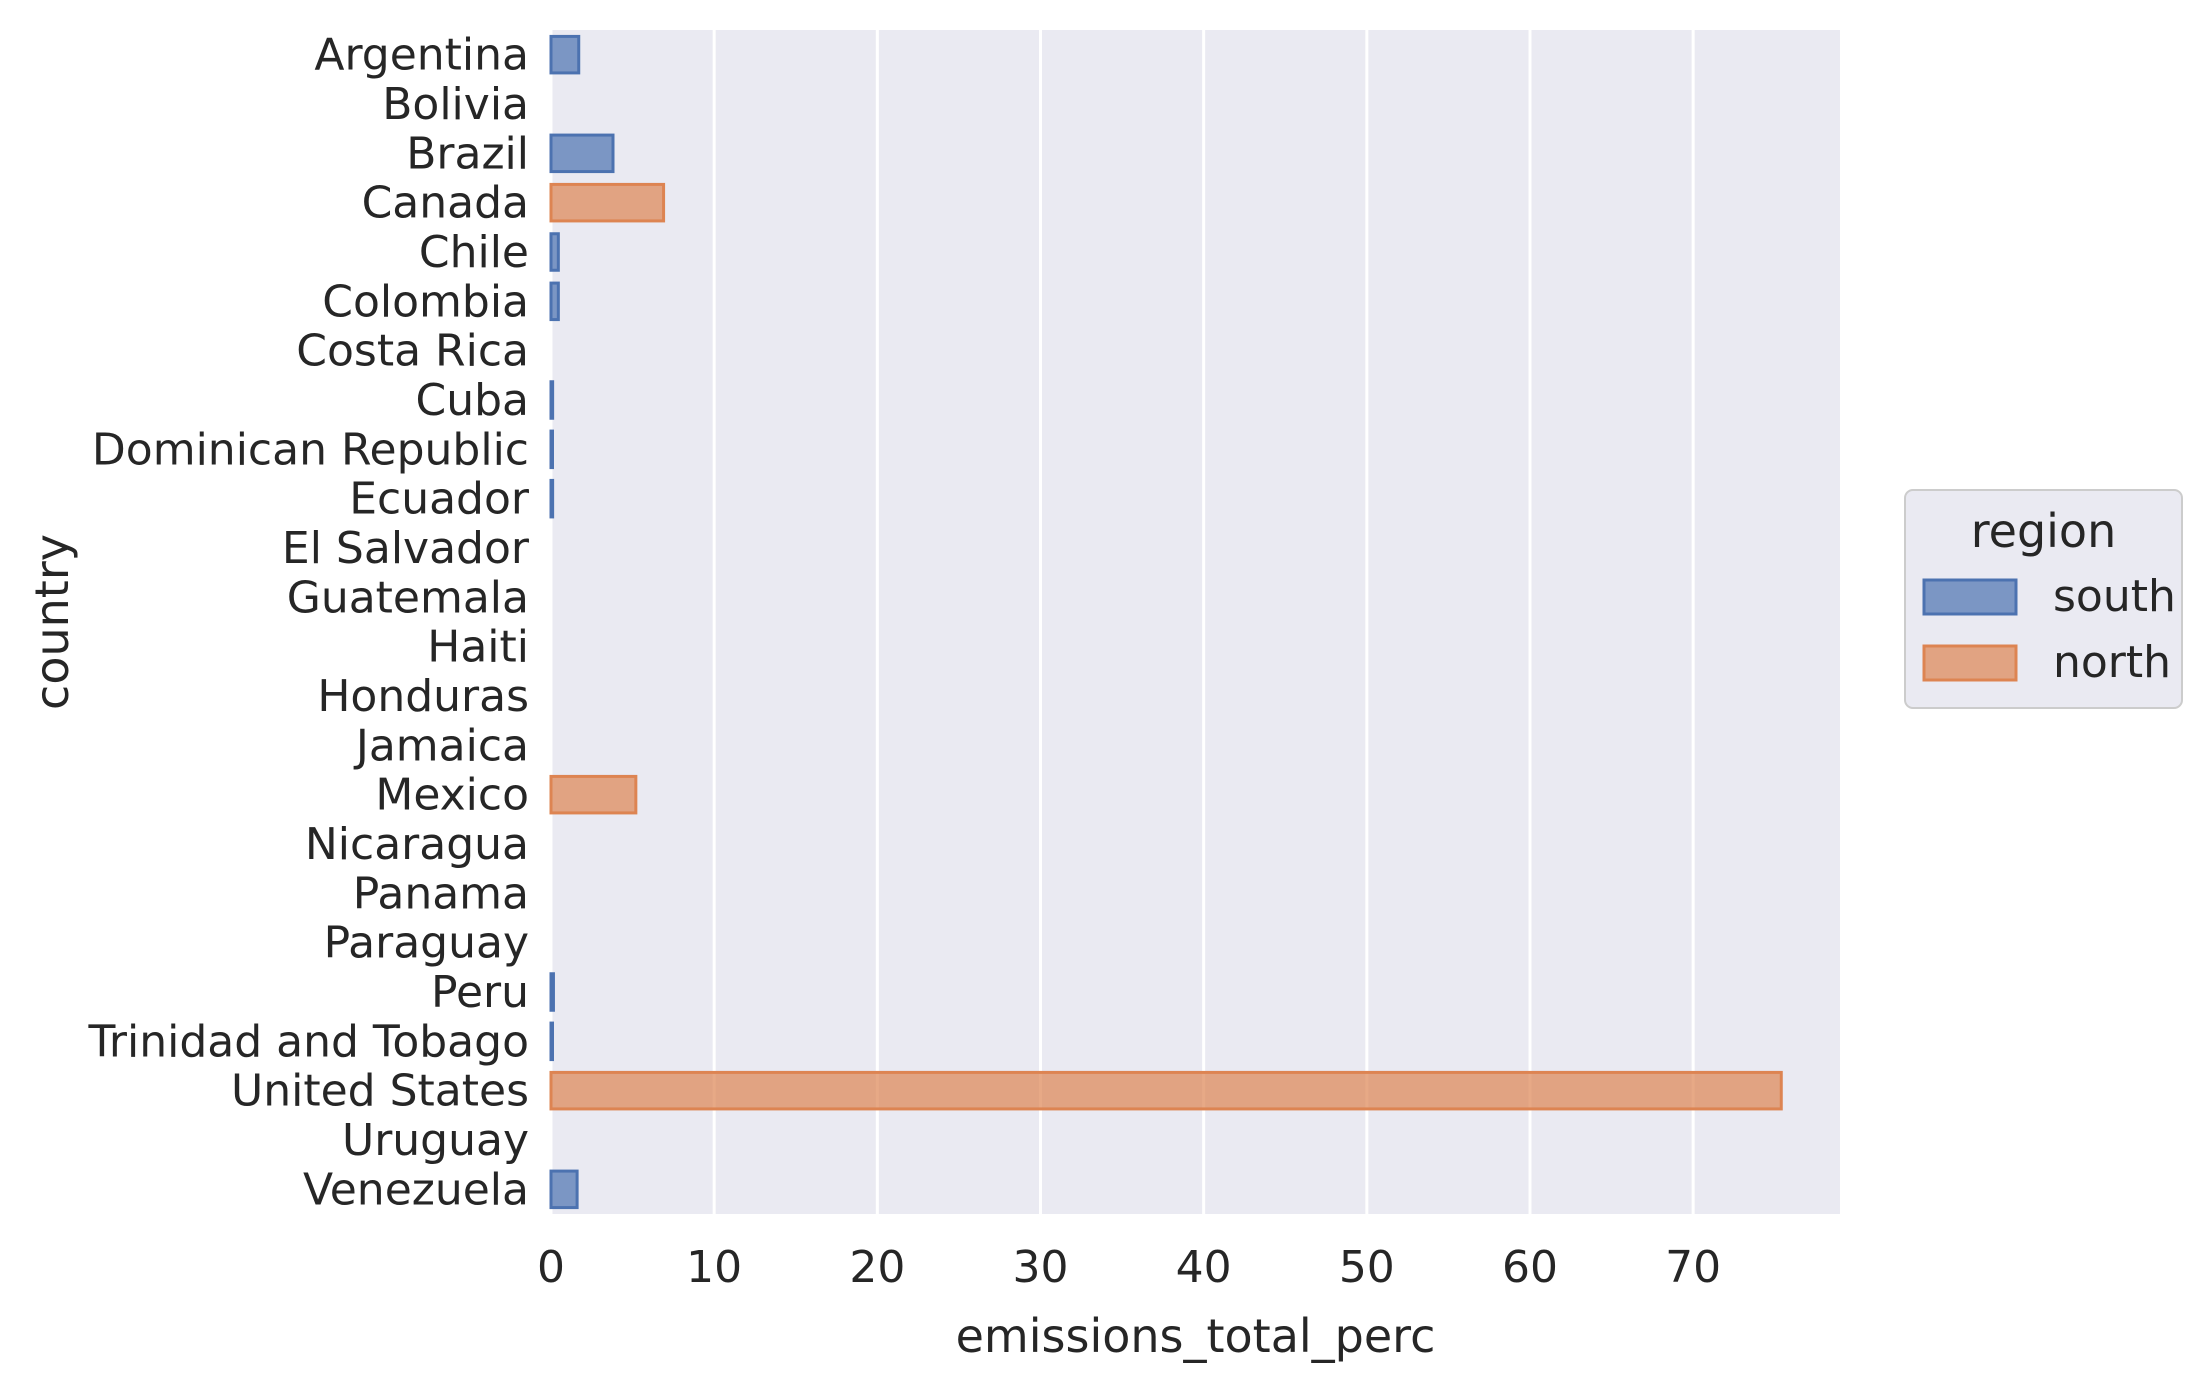 The image size is (2187, 1391). I want to click on x-tick-label: 60, so click(1530, 1267).